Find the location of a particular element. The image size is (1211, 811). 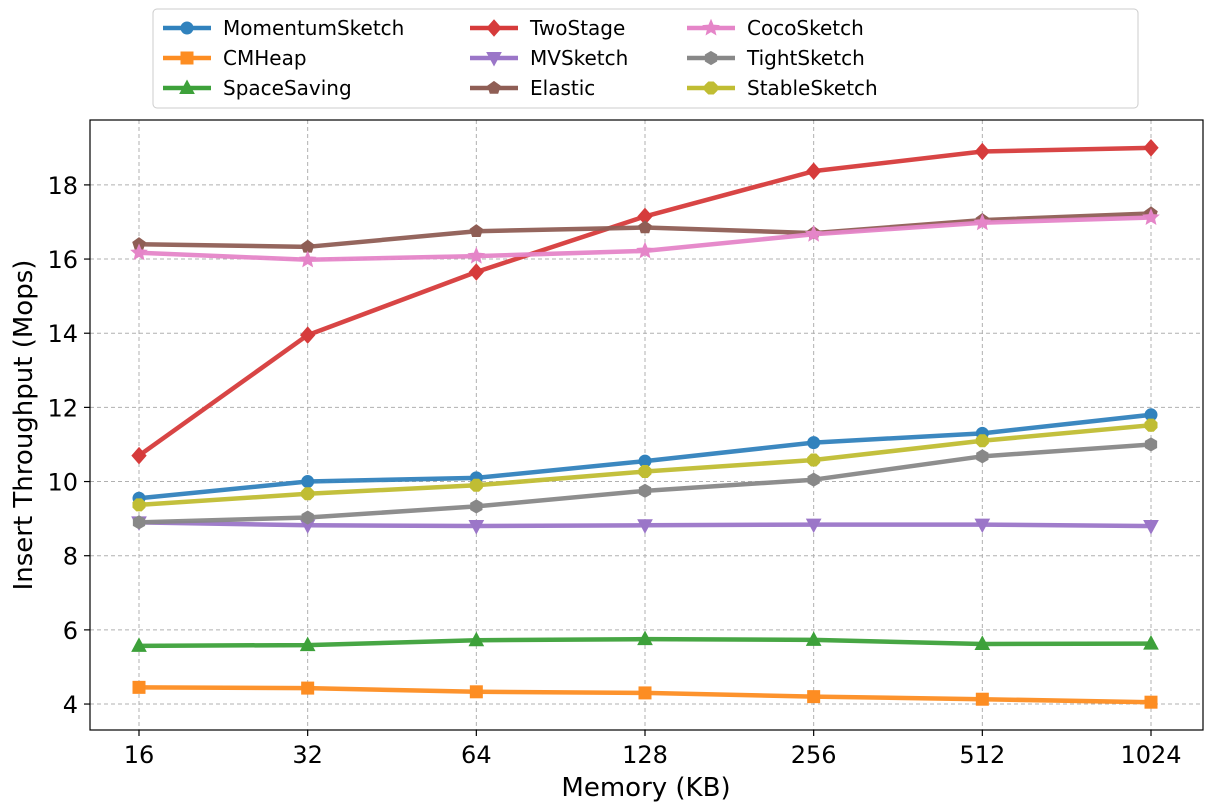

legend-label-cocosketch: CocoSketch is located at coordinates (805, 28).